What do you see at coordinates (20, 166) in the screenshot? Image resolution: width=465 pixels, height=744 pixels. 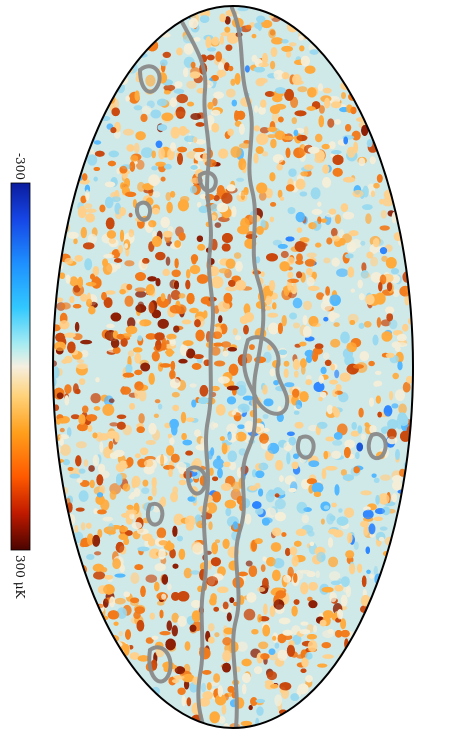 I see `colorbar-min-label: -300` at bounding box center [20, 166].